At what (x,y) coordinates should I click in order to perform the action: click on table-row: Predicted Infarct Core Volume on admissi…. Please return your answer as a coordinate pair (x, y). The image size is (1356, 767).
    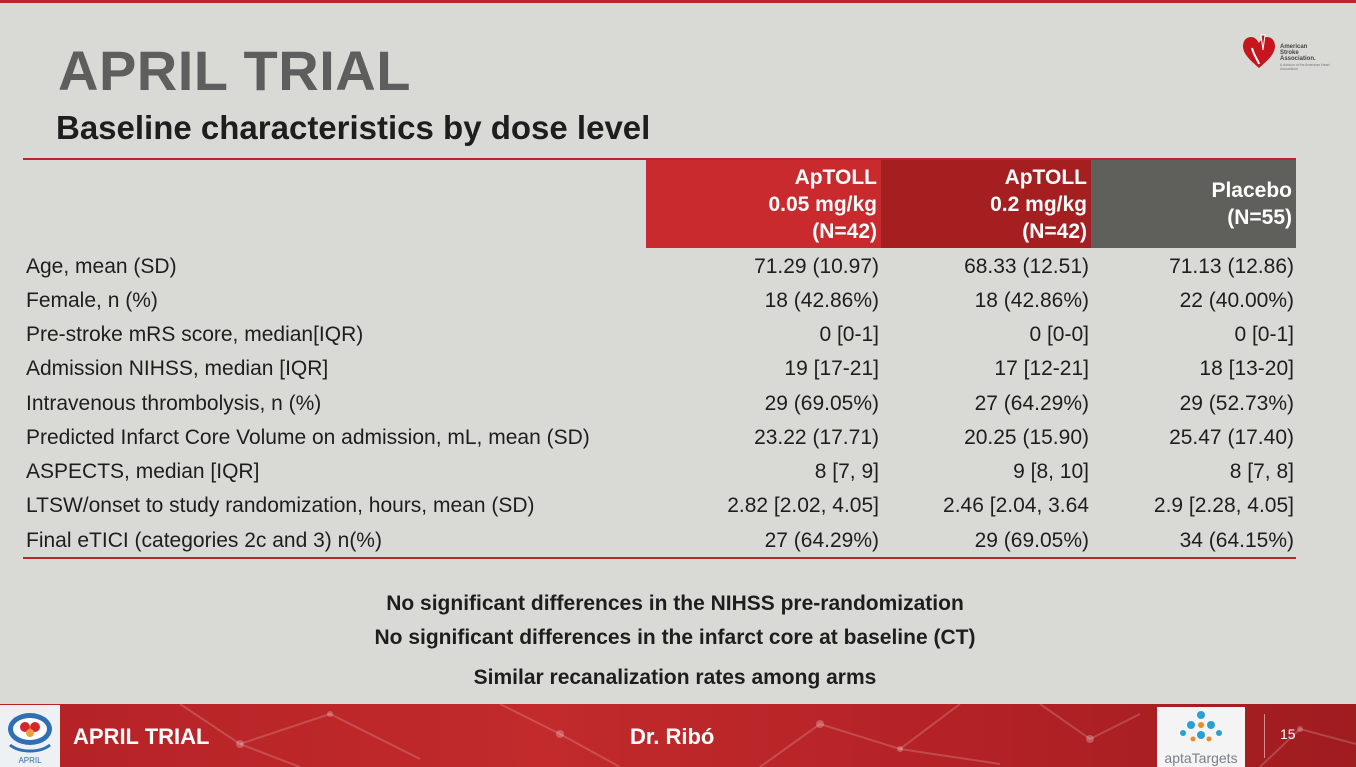
    Looking at the image, I should click on (678, 438).